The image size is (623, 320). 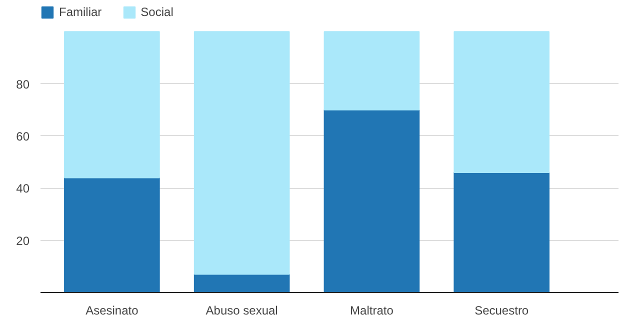 I want to click on y-tick-label: 80, so click(x=23, y=84).